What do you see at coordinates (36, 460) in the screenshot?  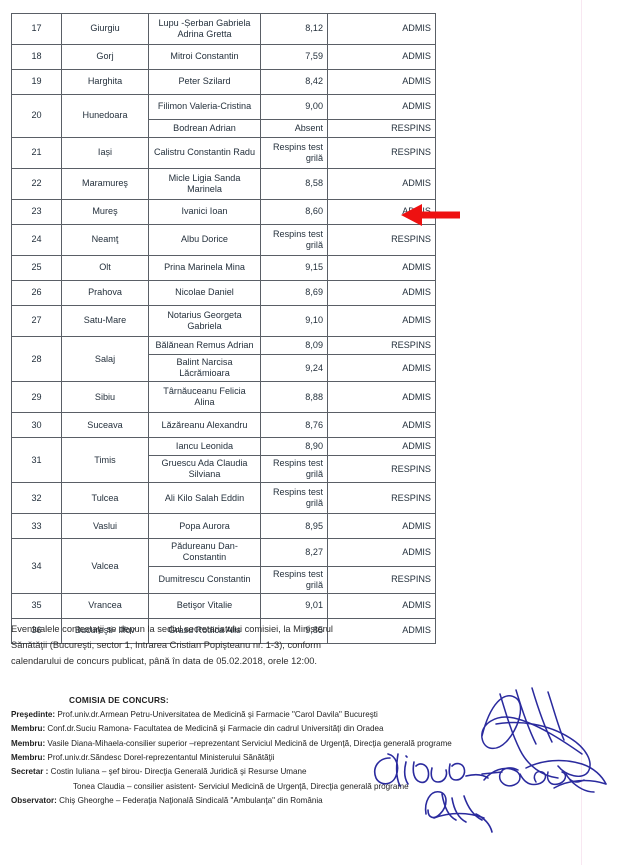 I see `cell-nr-crt: 31` at bounding box center [36, 460].